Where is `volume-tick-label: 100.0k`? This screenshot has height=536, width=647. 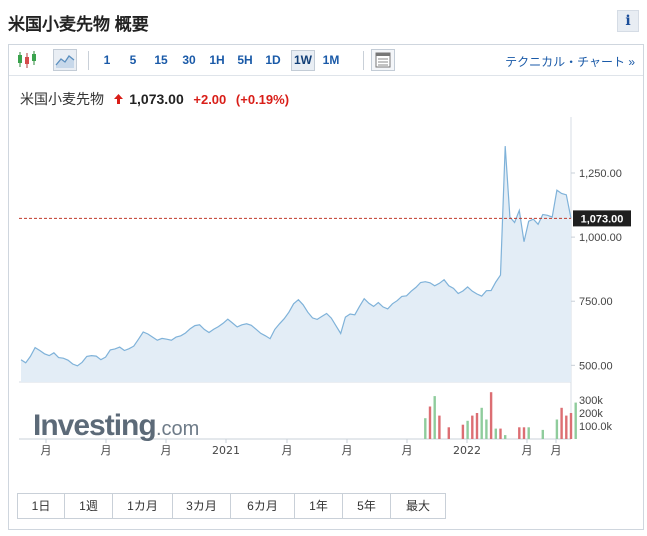
volume-tick-label: 100.0k is located at coordinates (596, 427).